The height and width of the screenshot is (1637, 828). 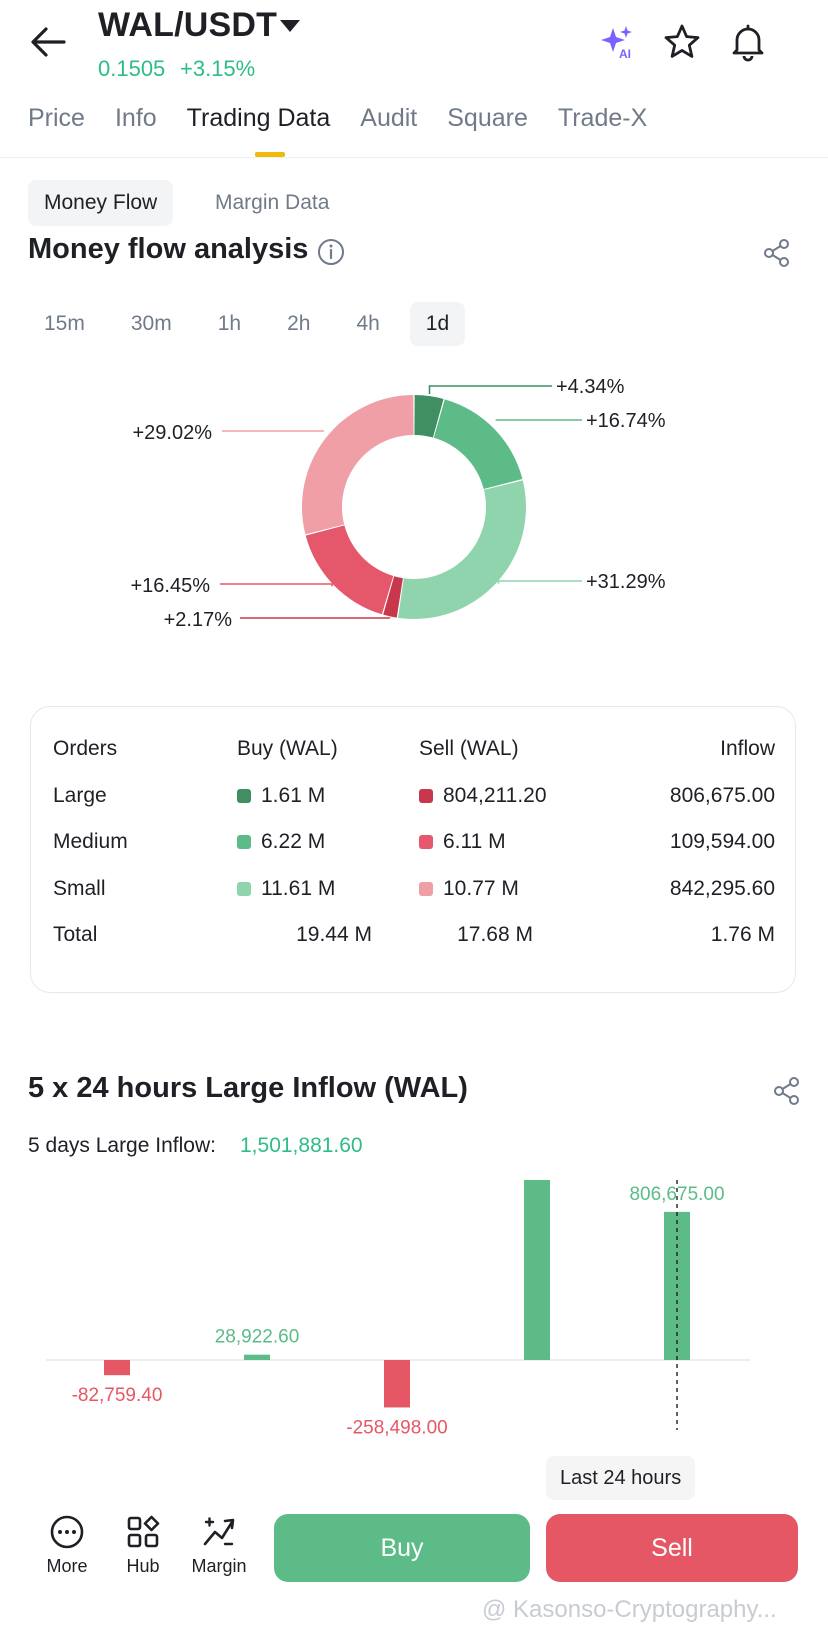 What do you see at coordinates (287, 748) in the screenshot?
I see `col-buy: Buy (WAL)` at bounding box center [287, 748].